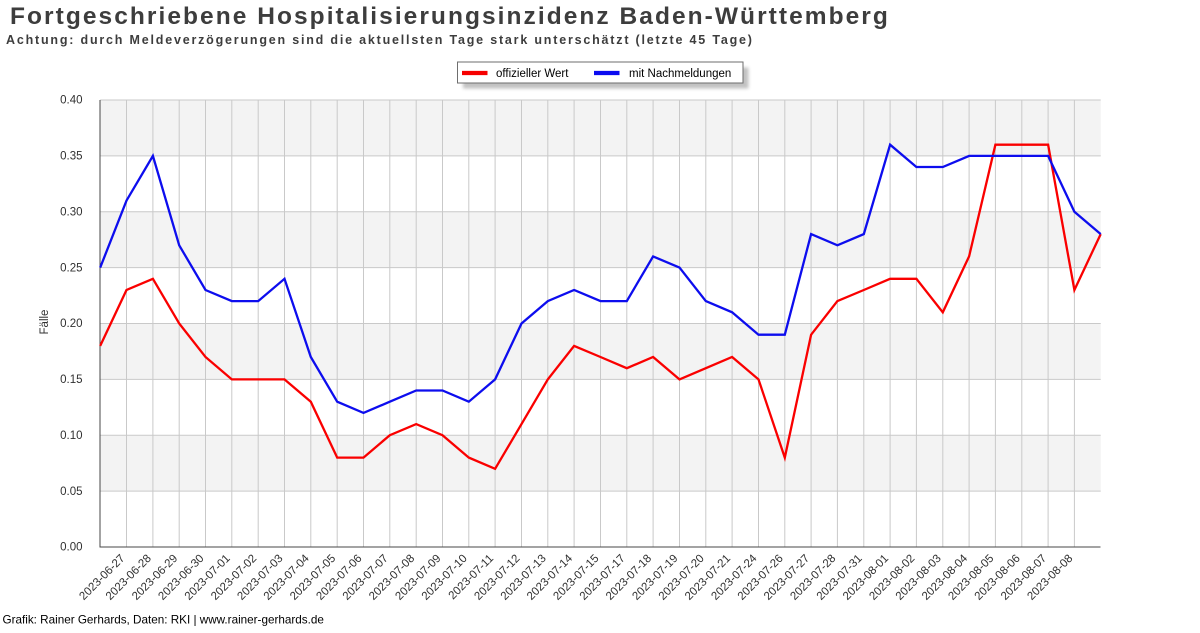 The width and height of the screenshot is (1200, 633). I want to click on svg-text: 0.00, so click(71, 548).